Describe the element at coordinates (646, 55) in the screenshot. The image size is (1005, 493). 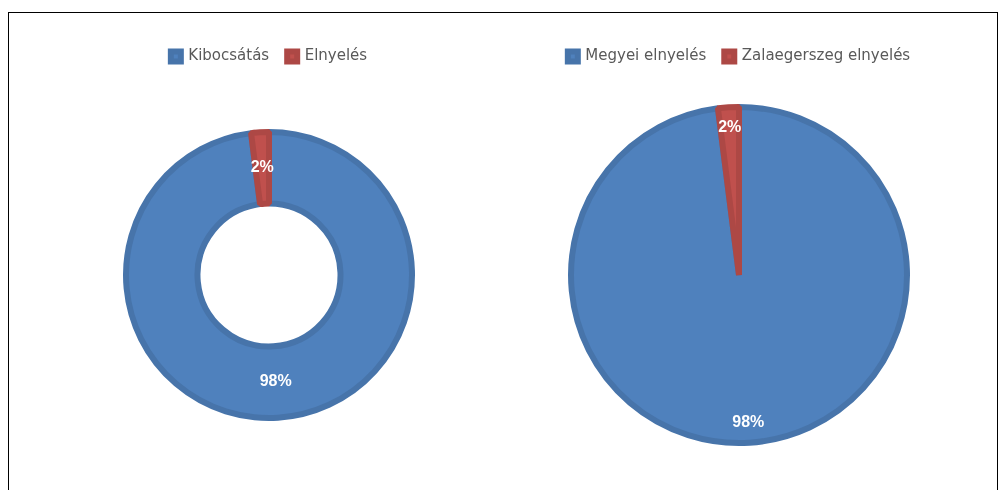
I see `legend-label: Megyei elnyelés` at that location.